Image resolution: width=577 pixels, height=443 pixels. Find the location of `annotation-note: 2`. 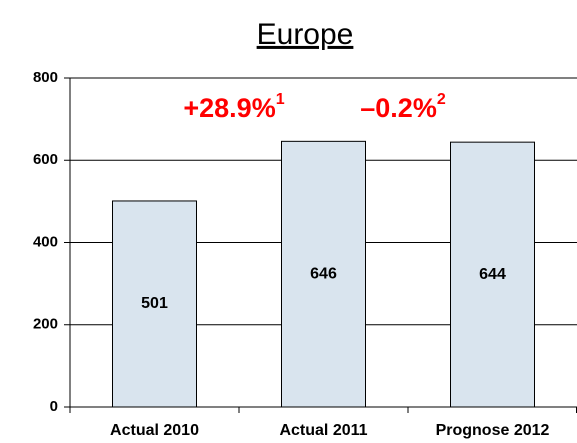

annotation-note: 2 is located at coordinates (441, 99).